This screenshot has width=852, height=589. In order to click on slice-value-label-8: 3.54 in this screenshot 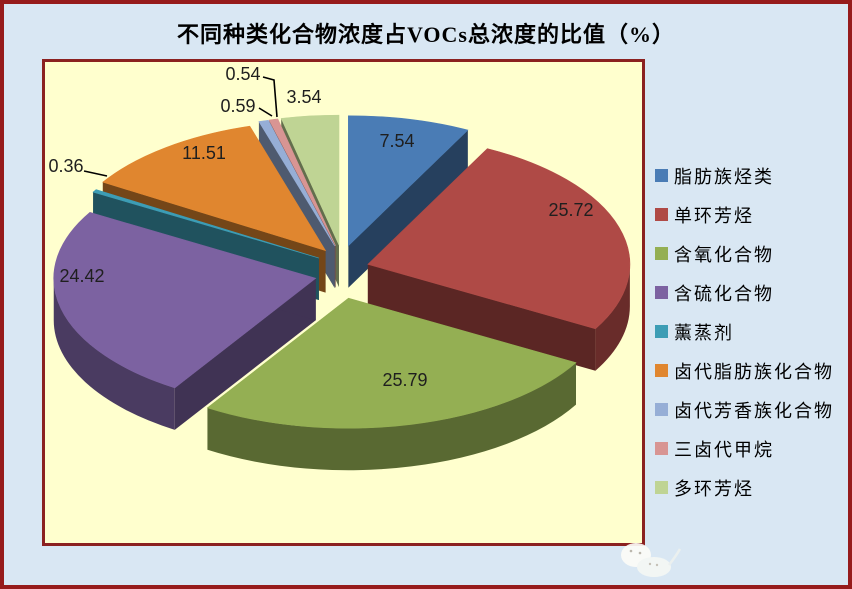, I will do `click(303, 97)`.